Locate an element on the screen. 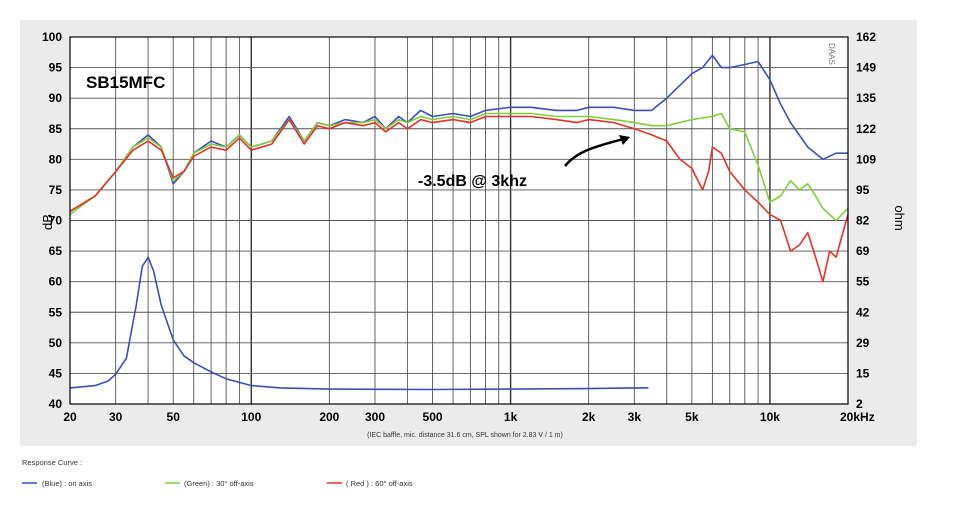  y-tick-label: 65 is located at coordinates (56, 251).